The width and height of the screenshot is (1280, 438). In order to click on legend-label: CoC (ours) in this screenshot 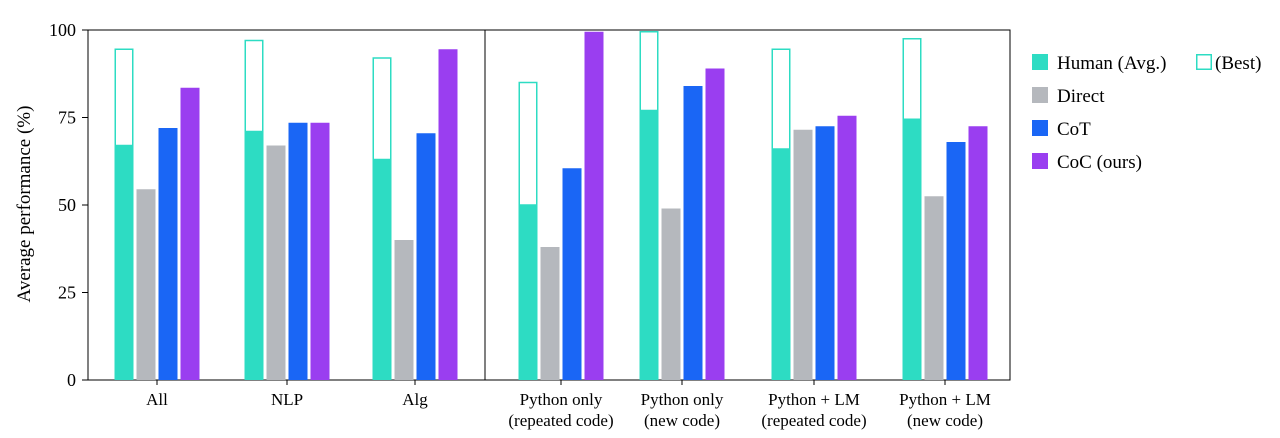, I will do `click(1099, 162)`.